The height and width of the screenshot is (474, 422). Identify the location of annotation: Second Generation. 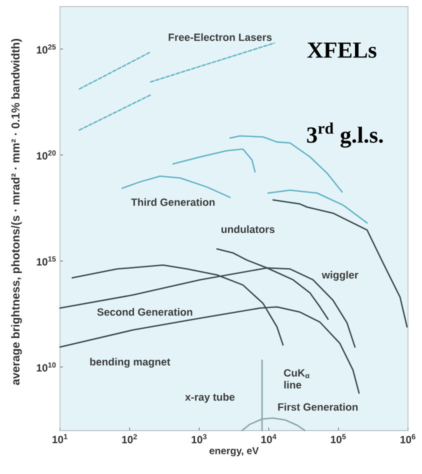
(144, 312).